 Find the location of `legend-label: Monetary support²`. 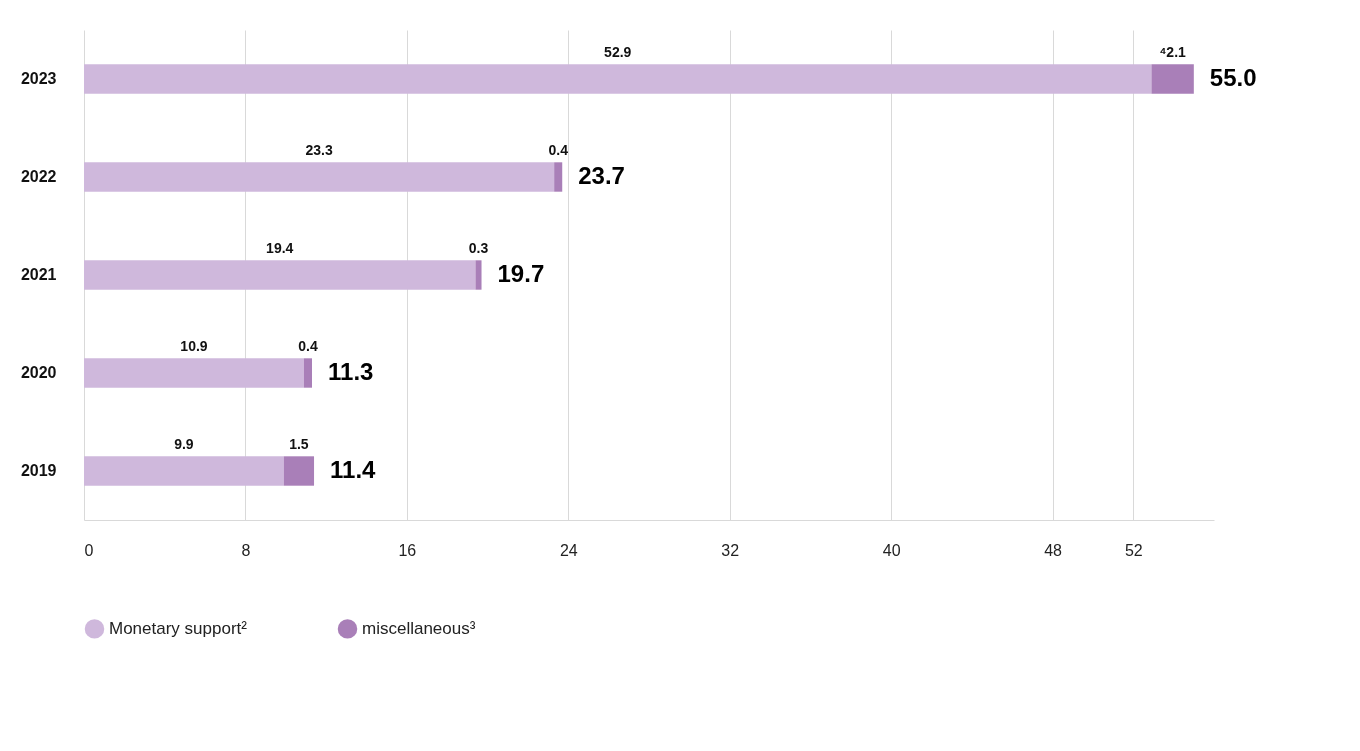

legend-label: Monetary support² is located at coordinates (178, 628).